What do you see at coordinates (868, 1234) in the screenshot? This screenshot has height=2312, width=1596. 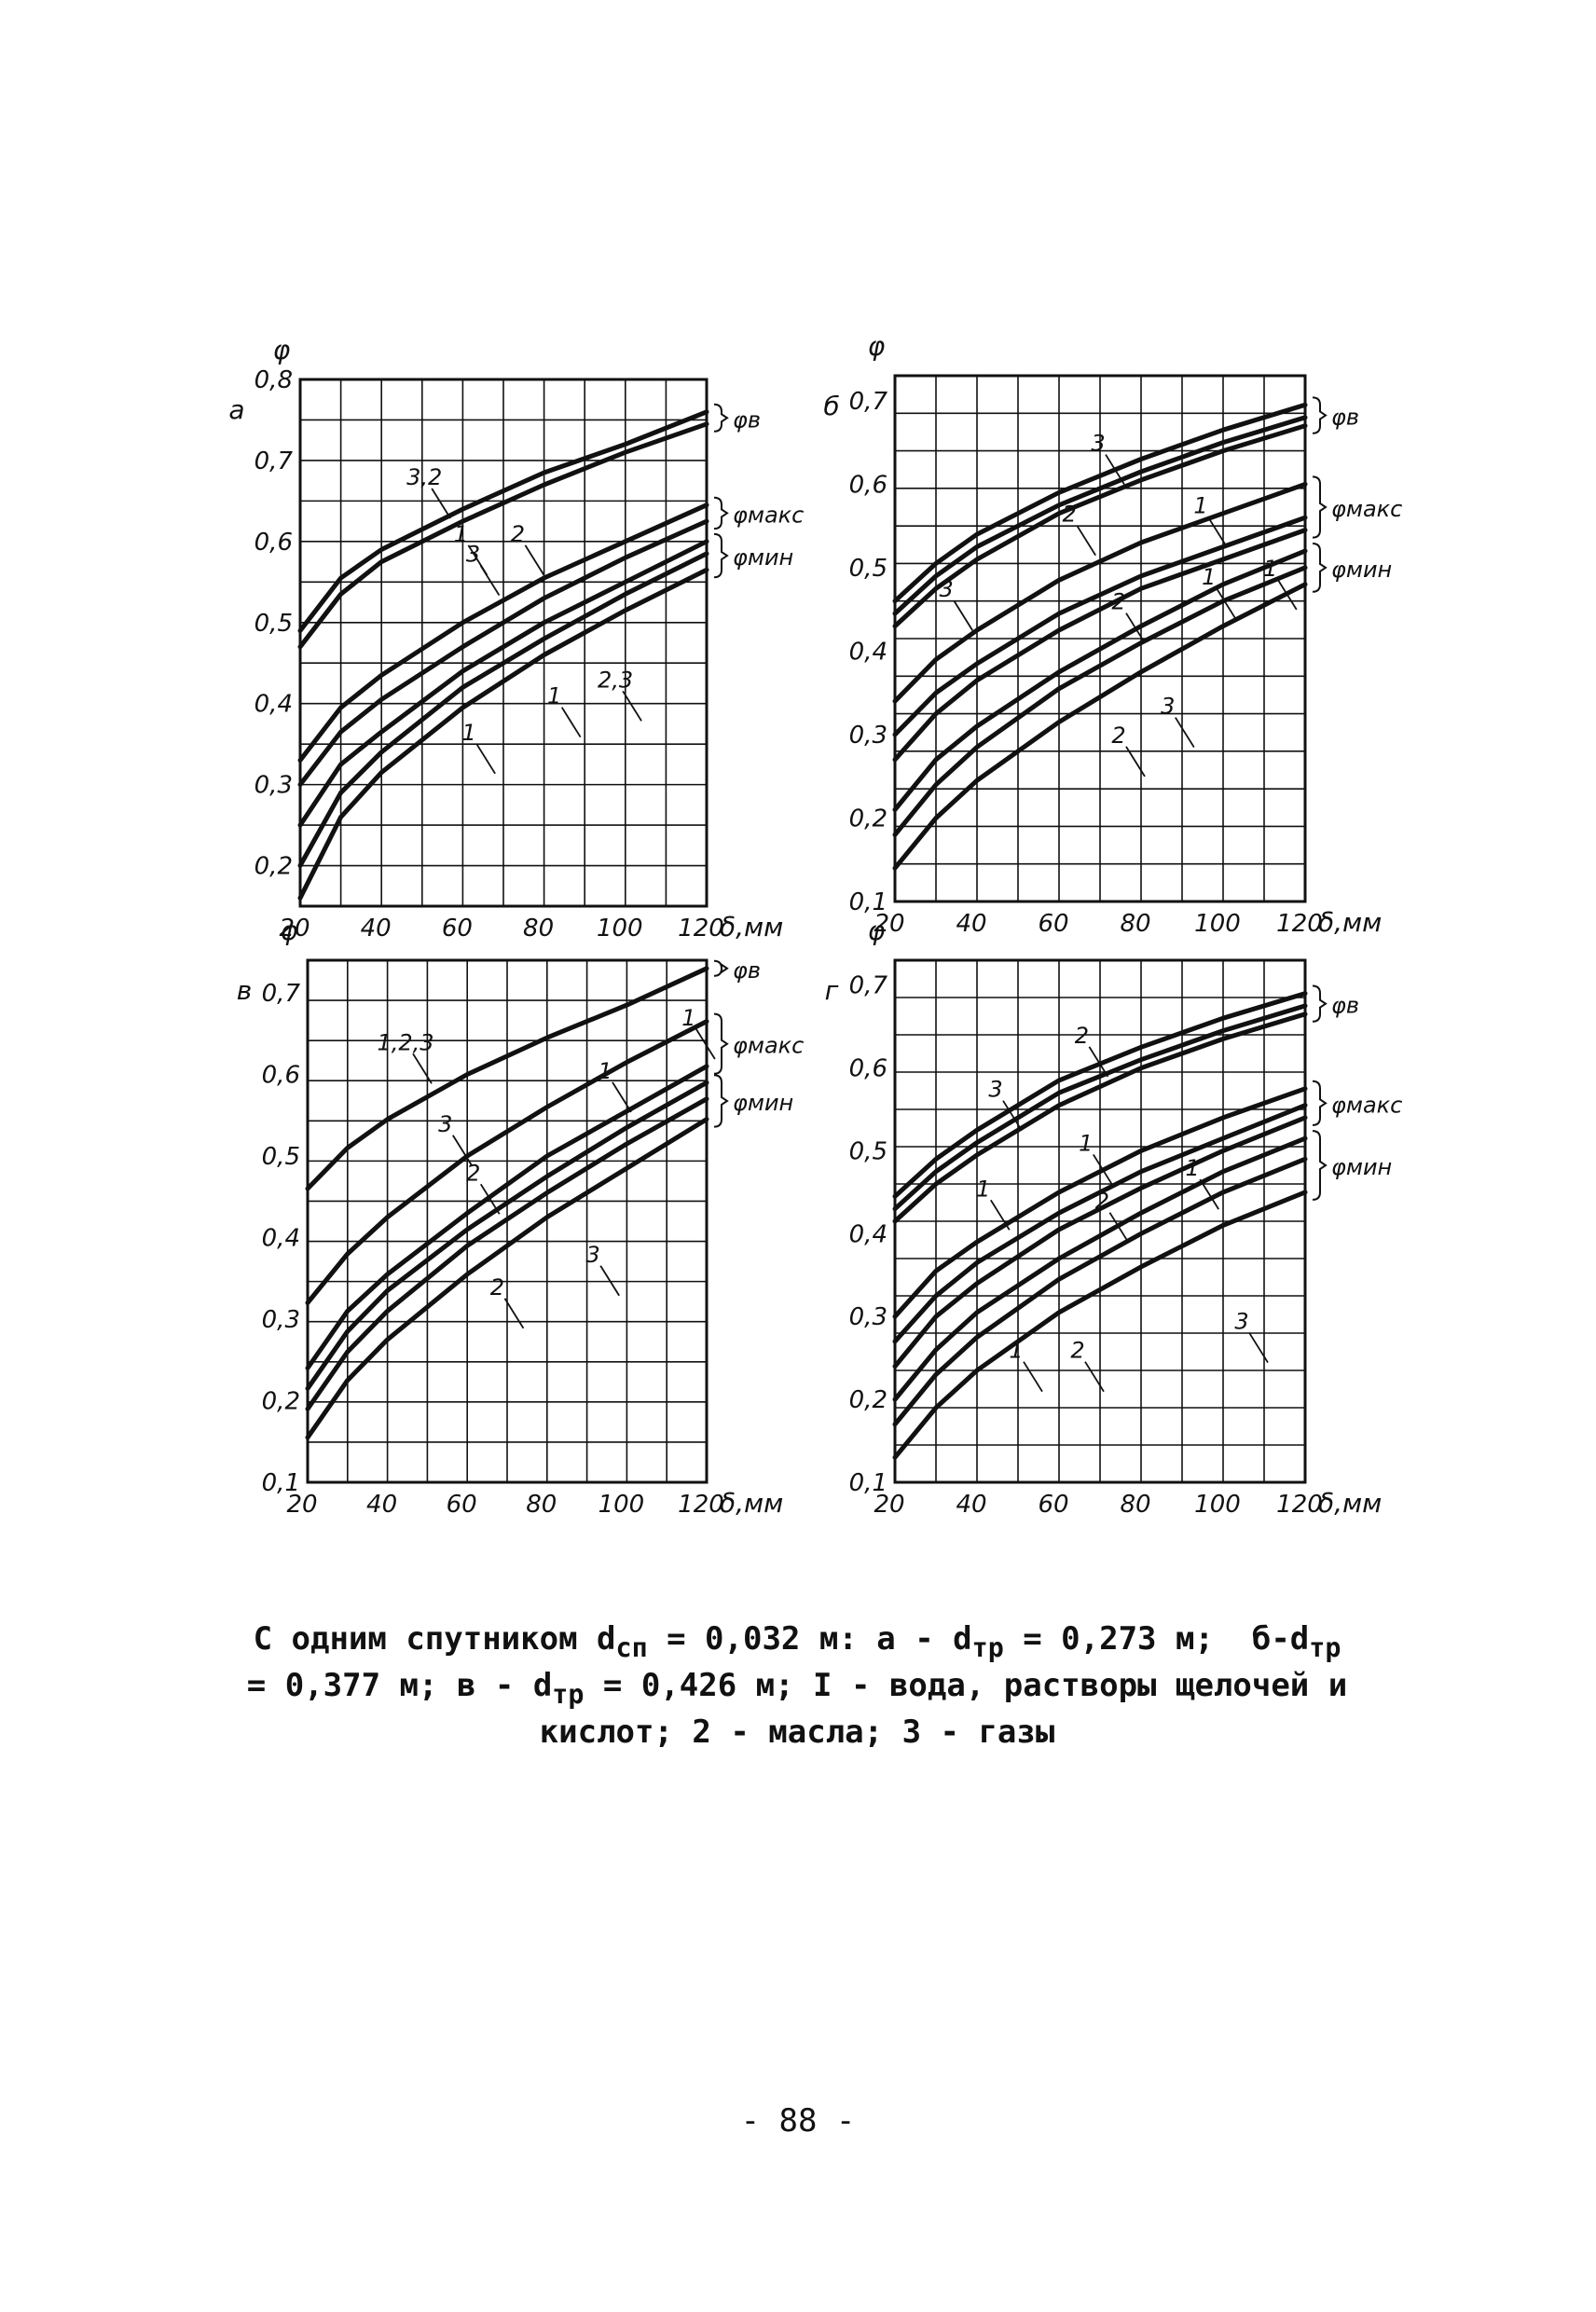 I see `y-tick-label: 0,4` at bounding box center [868, 1234].